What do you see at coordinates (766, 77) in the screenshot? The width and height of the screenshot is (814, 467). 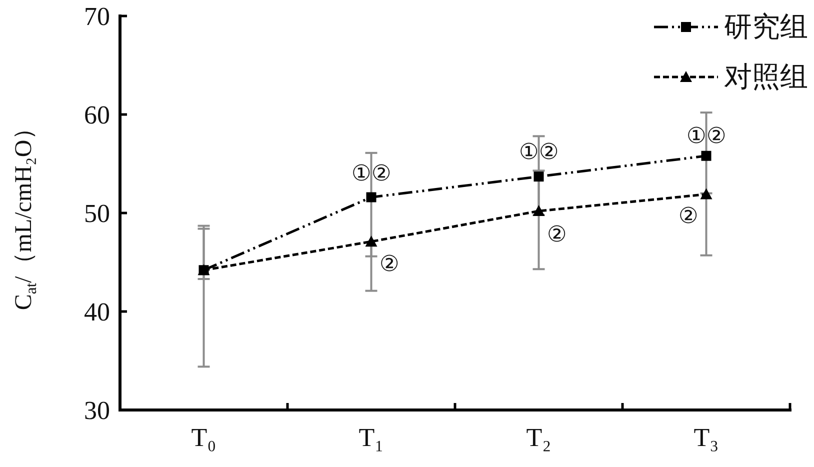 I see `legend-label: 对照组` at bounding box center [766, 77].